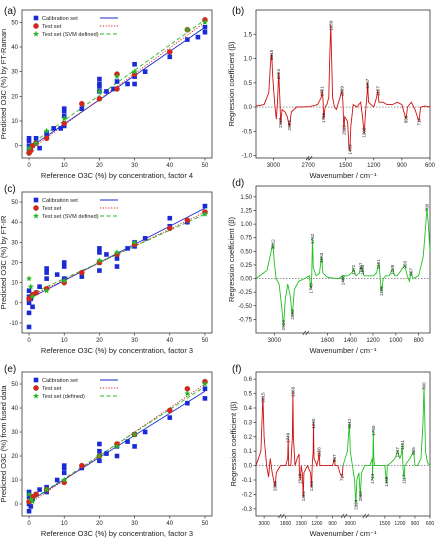 The height and width of the screenshot is (550, 438). Describe the element at coordinates (238, 11) in the screenshot. I see `panel-label: (b)` at that location.